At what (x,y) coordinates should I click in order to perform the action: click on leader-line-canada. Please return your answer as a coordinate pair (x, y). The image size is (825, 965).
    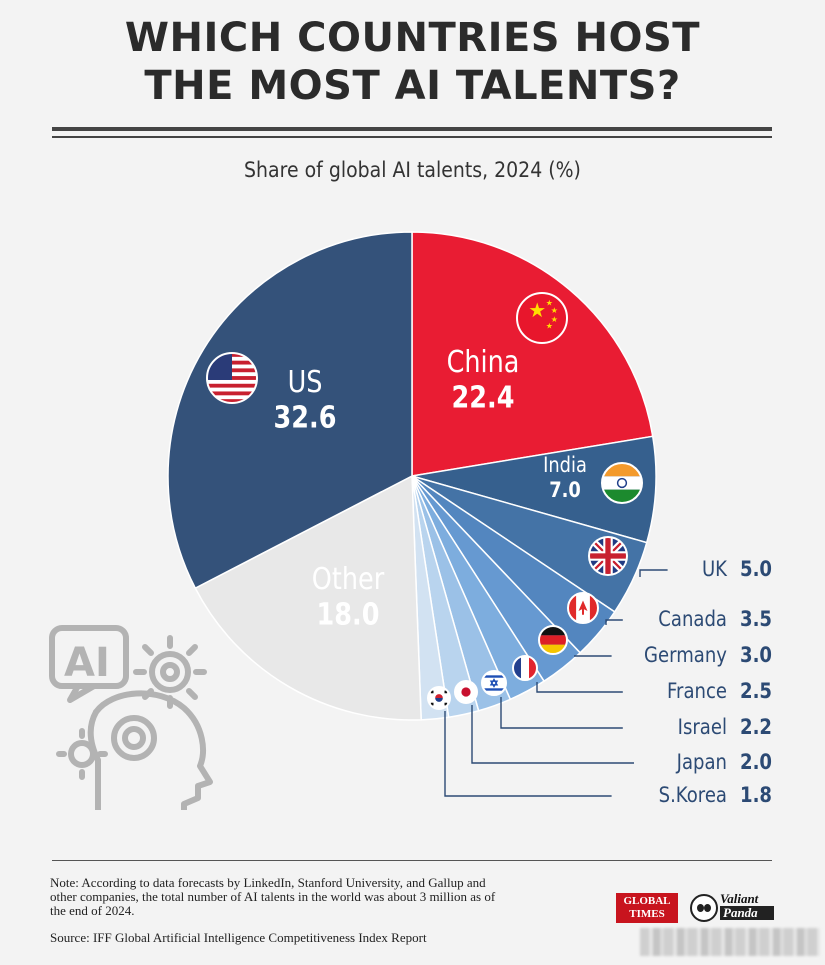
    Looking at the image, I should click on (614, 622).